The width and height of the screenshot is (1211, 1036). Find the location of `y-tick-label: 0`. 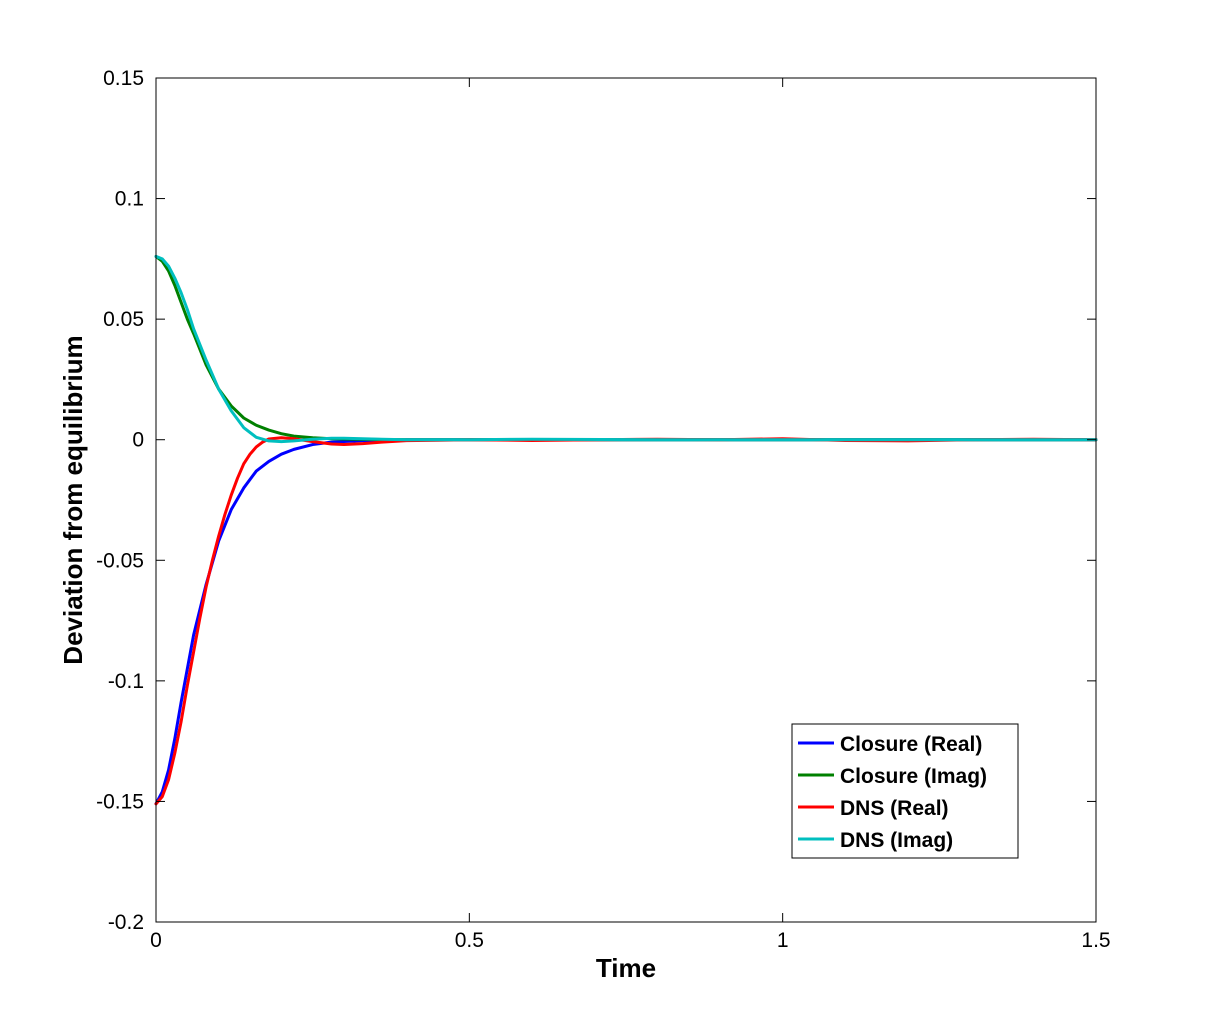

y-tick-label: 0 is located at coordinates (138, 440).